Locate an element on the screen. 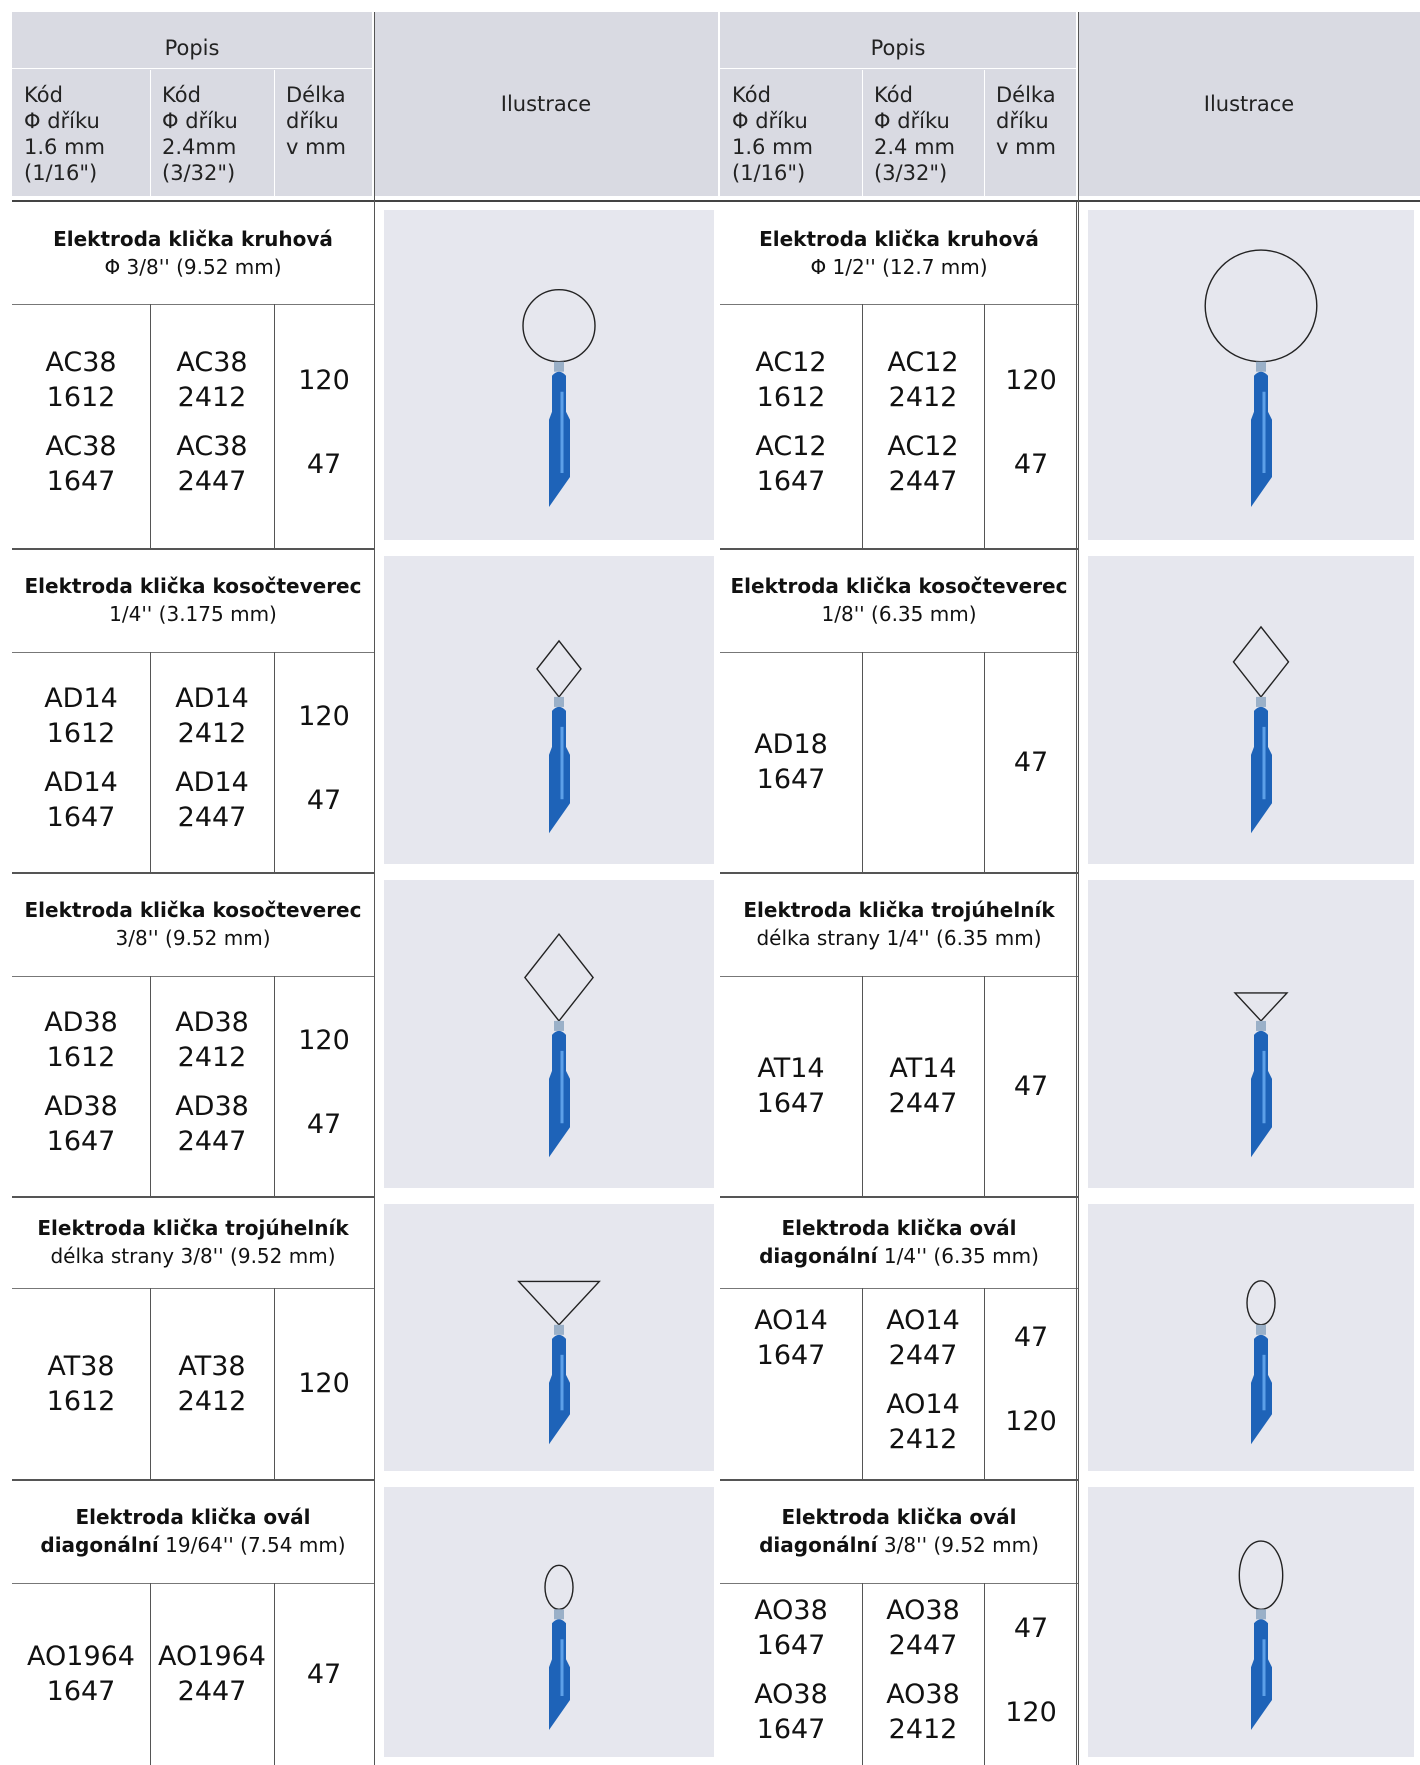  code-cell-c24: AT38 2412 is located at coordinates (212, 1383).